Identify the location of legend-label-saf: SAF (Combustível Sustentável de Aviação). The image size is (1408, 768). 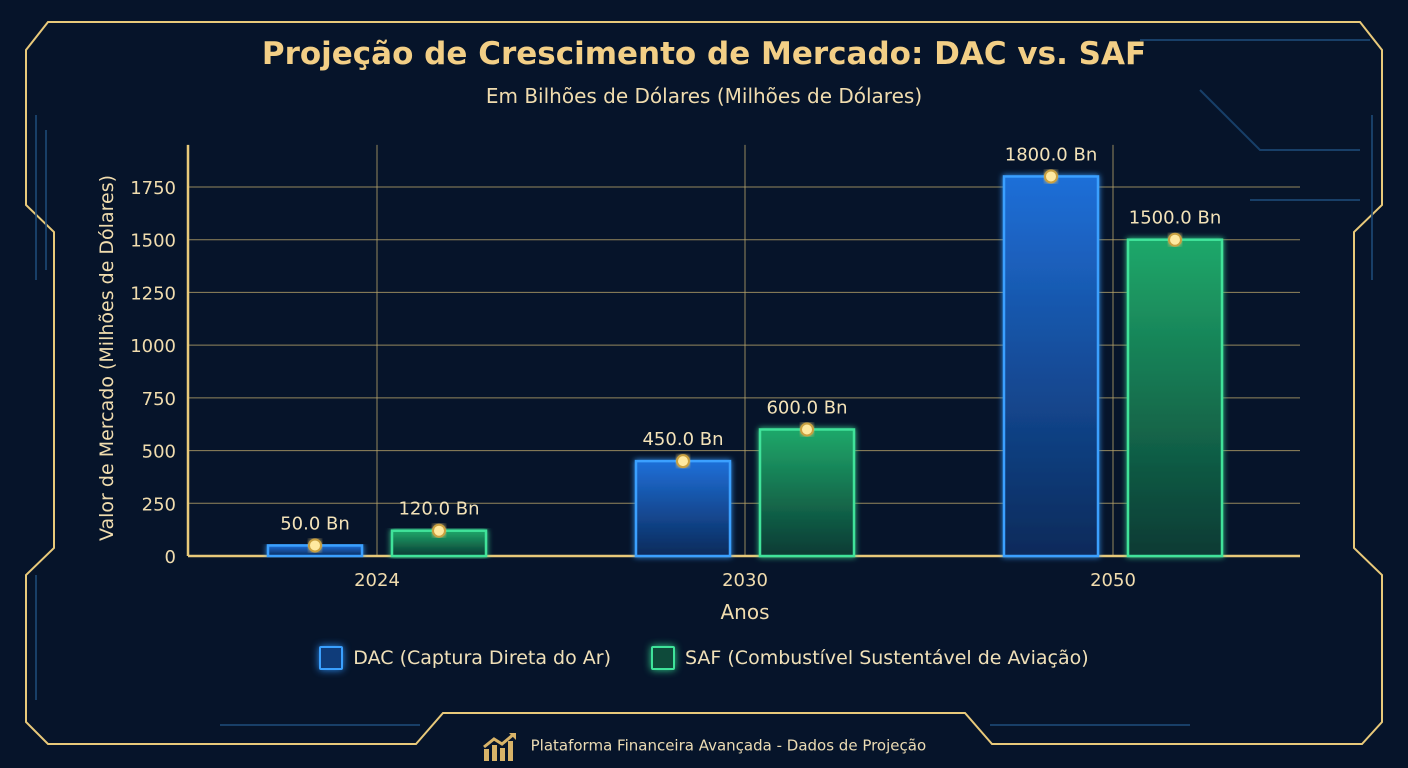
(887, 658).